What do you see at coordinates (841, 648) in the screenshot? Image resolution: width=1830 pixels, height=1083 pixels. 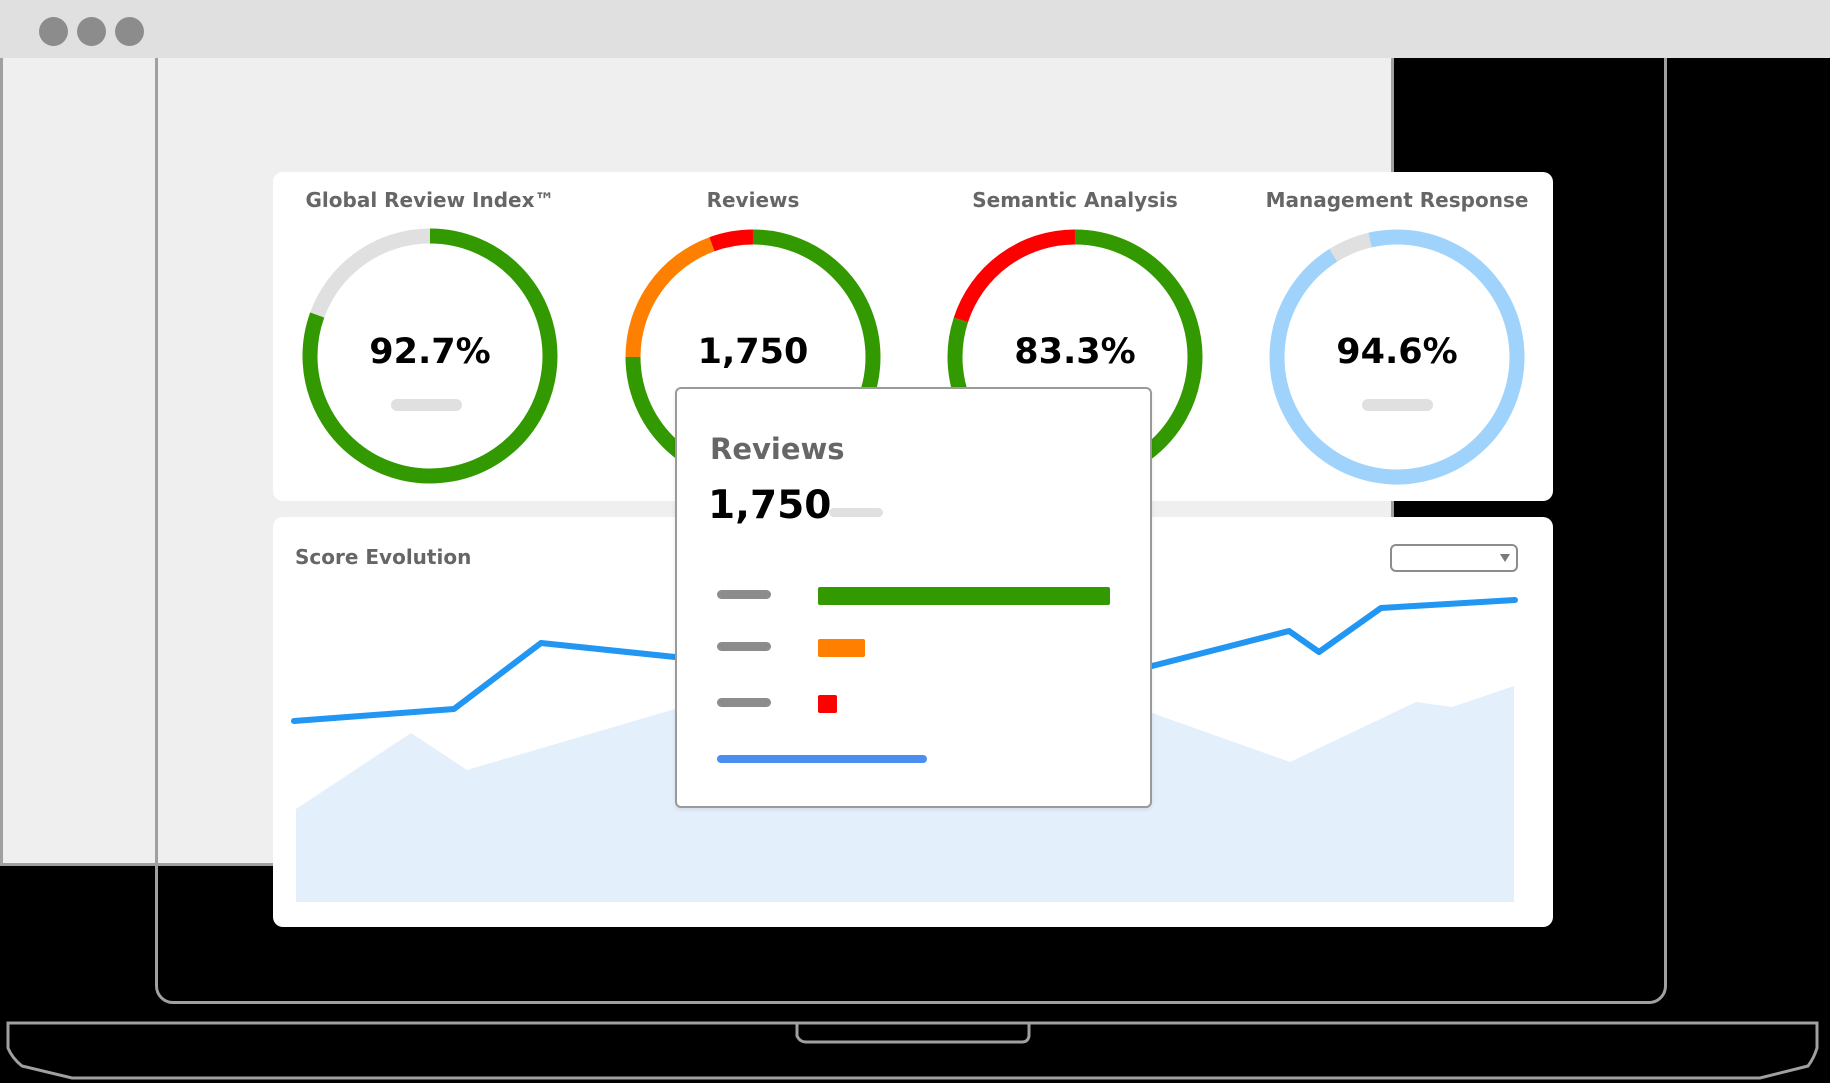 I see `bar-neutral` at bounding box center [841, 648].